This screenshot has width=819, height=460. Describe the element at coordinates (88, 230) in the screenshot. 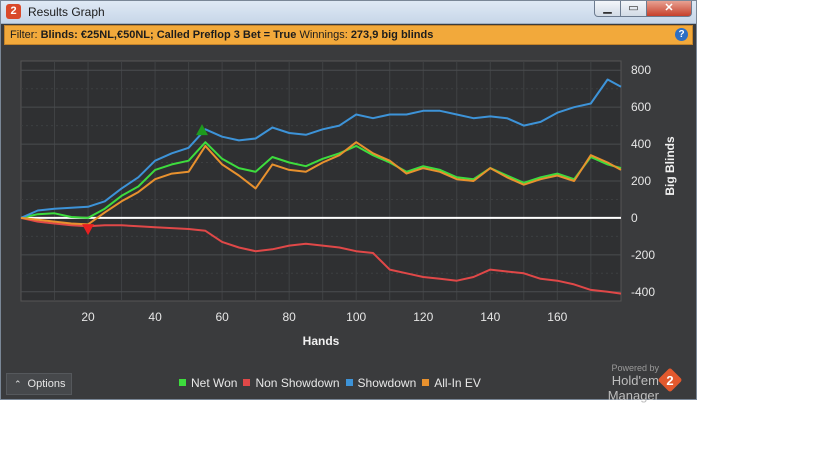

I see `min-marker` at that location.